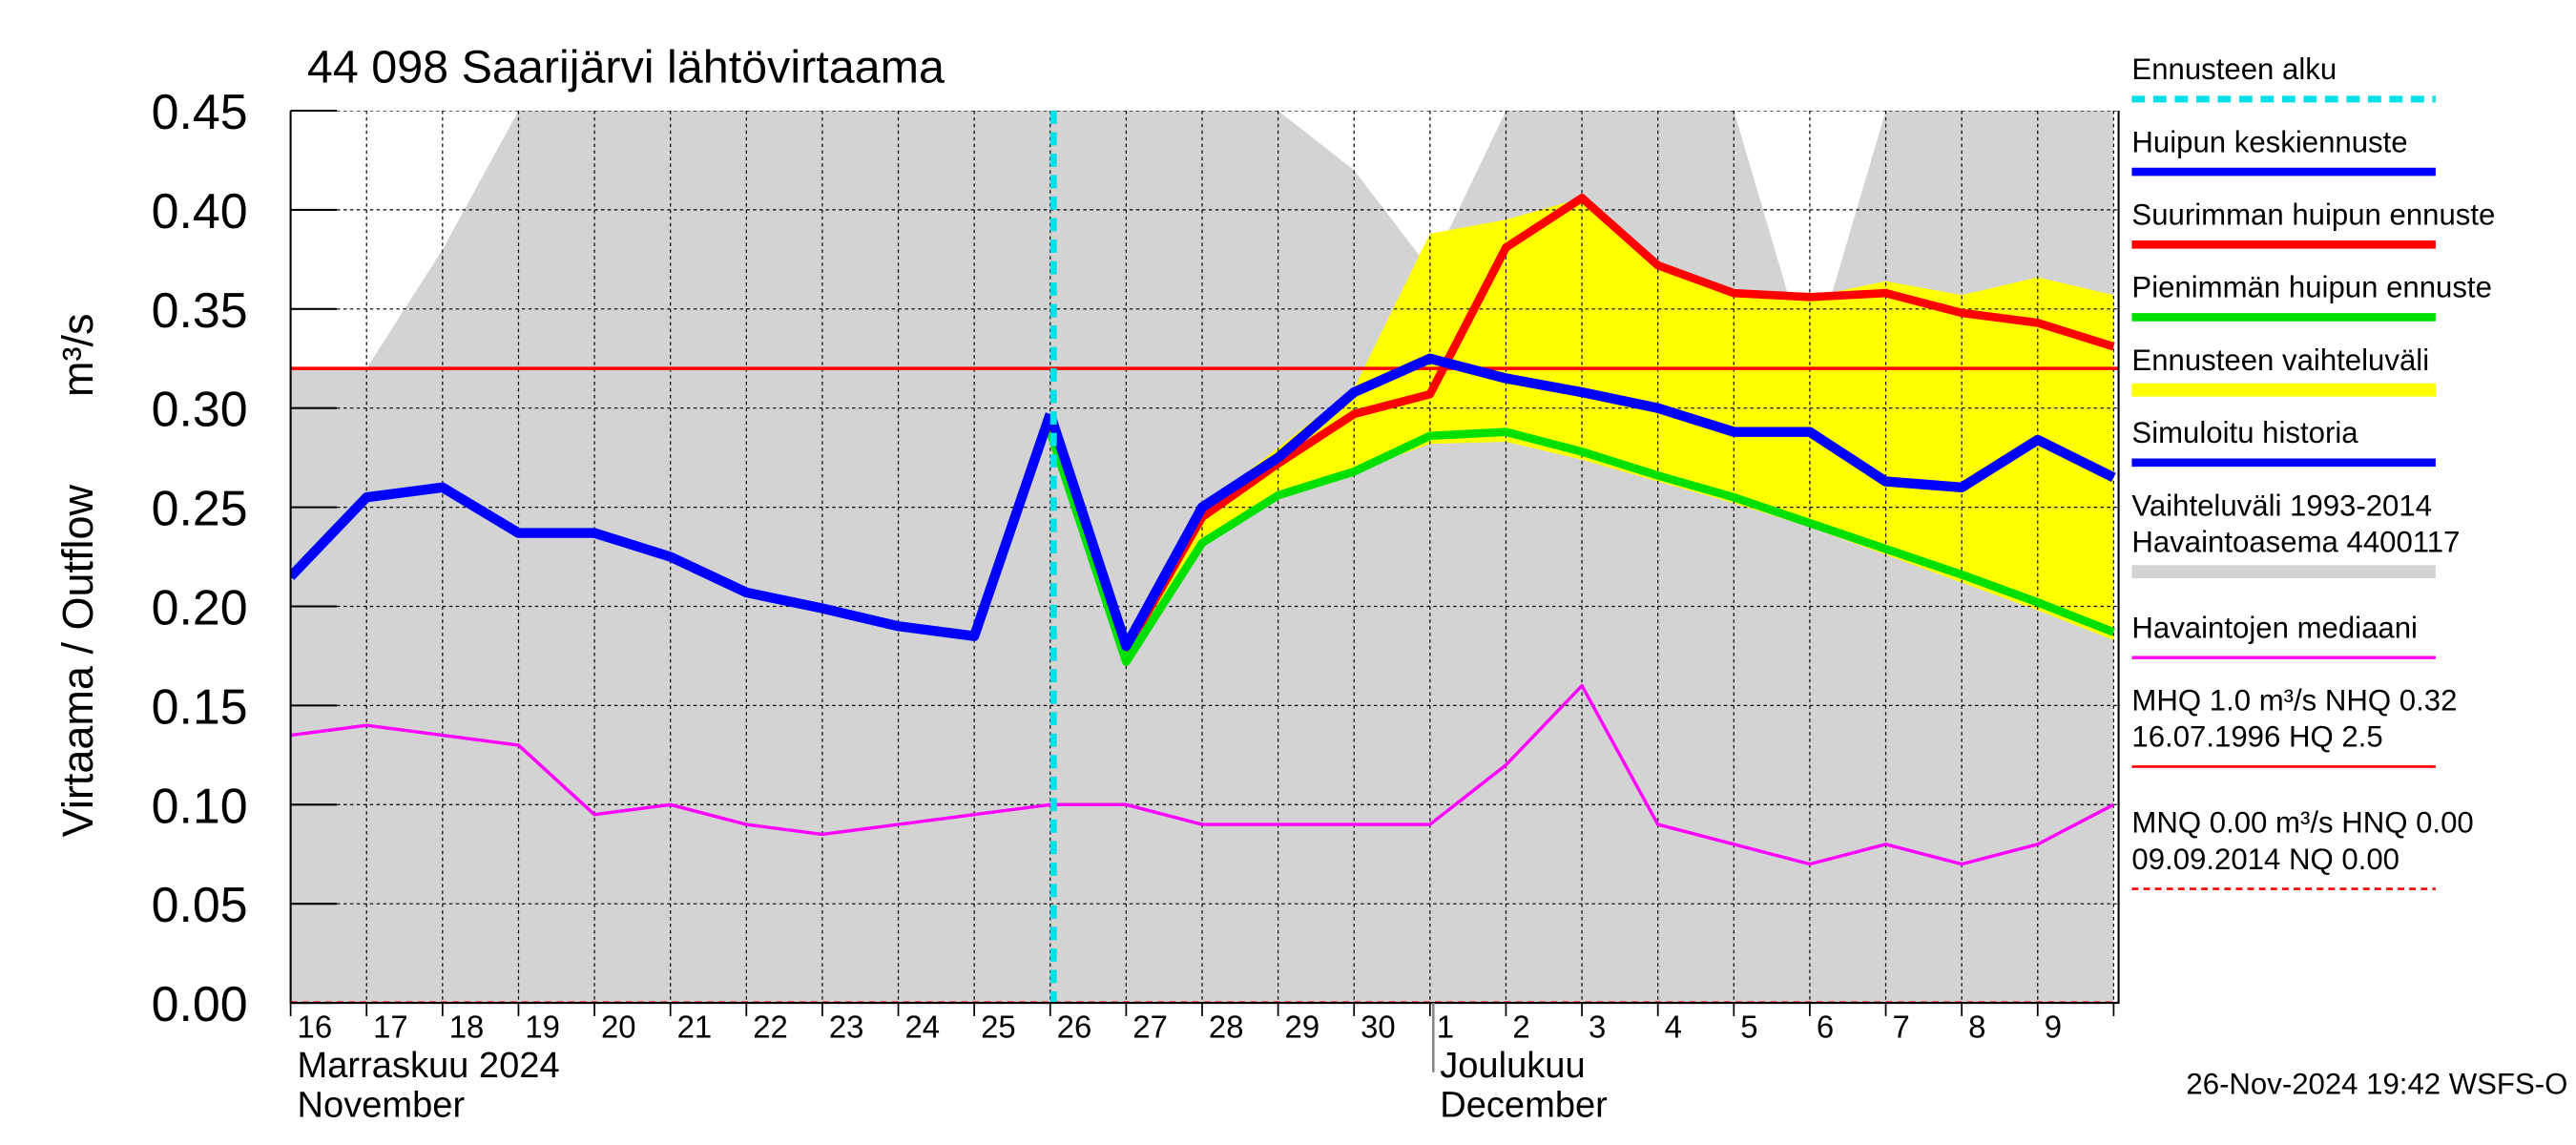  I want to click on legend-label: Huipun keskiennuste, so click(2269, 141).